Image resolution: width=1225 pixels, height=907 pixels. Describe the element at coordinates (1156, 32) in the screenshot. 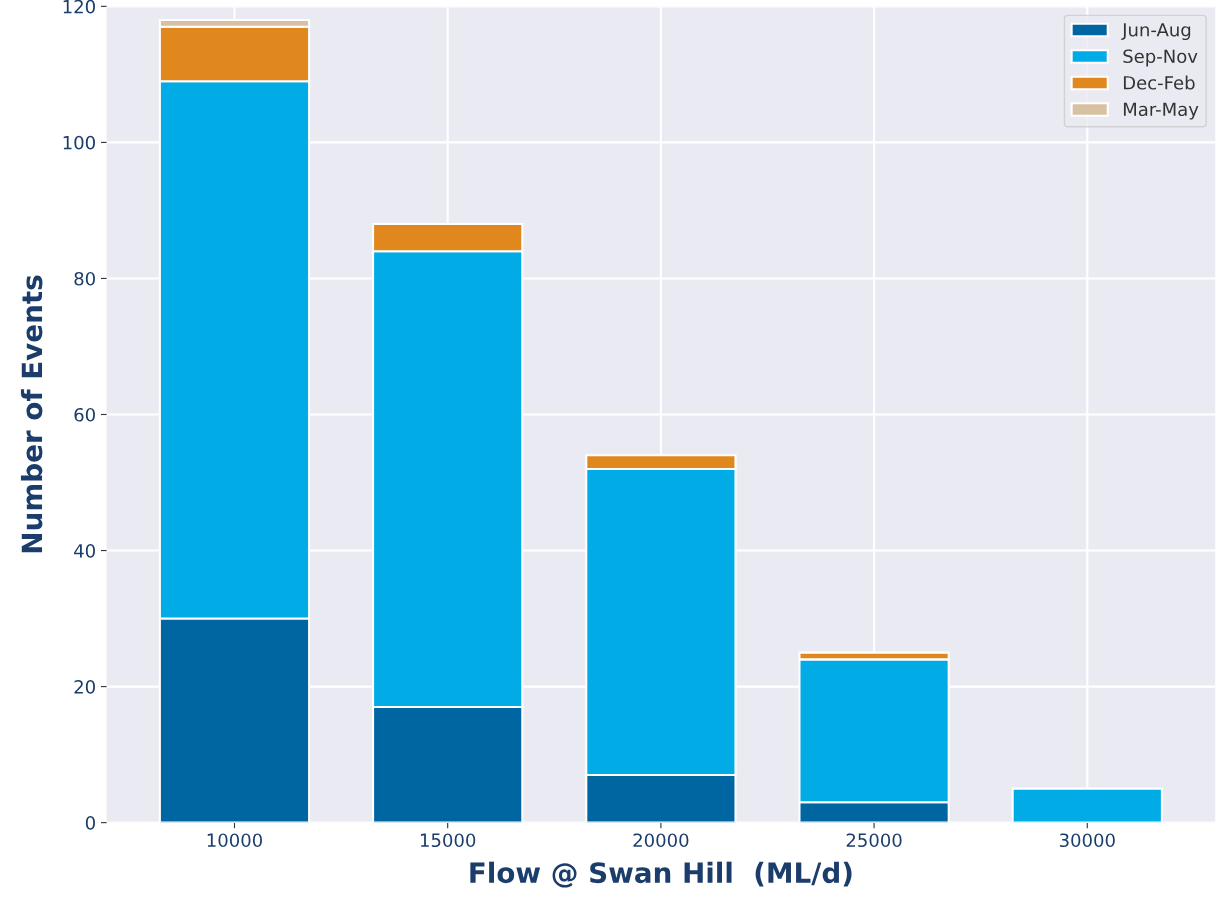

I see `legend-label: Jun-Aug` at that location.